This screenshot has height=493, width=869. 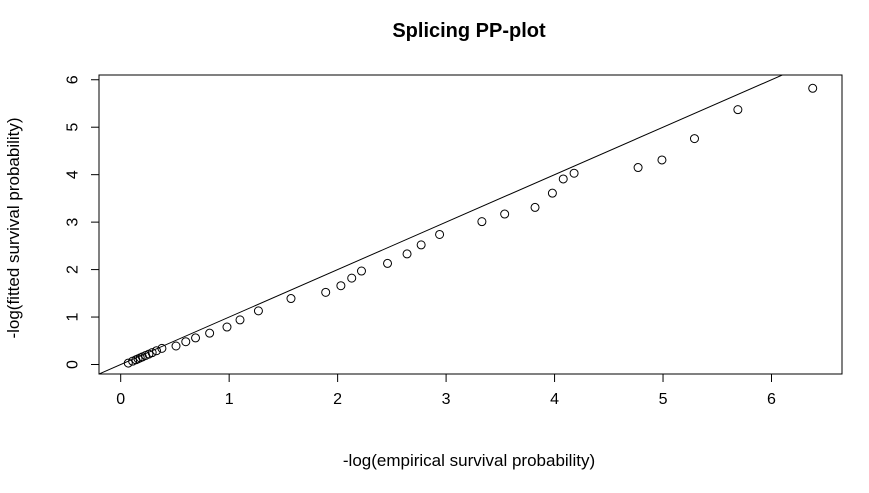 I want to click on x-tick-label: 3, so click(x=446, y=399).